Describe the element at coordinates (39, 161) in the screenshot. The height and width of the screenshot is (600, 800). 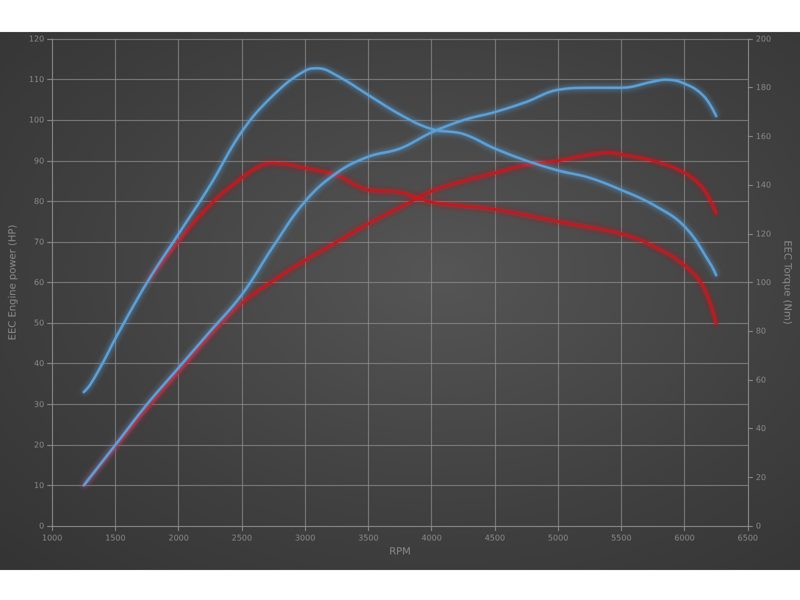
I see `y-tick-label: 90` at that location.